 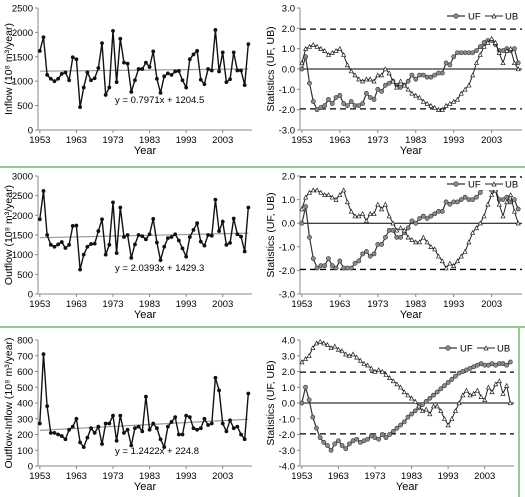 I want to click on legend-uf-marker, so click(x=456, y=16).